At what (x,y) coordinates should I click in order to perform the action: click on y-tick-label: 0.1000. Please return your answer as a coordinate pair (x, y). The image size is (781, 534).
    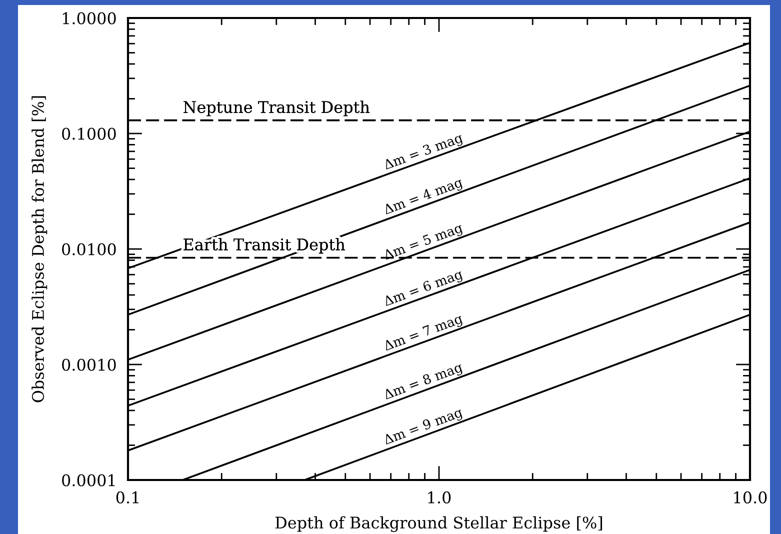
    Looking at the image, I should click on (89, 134).